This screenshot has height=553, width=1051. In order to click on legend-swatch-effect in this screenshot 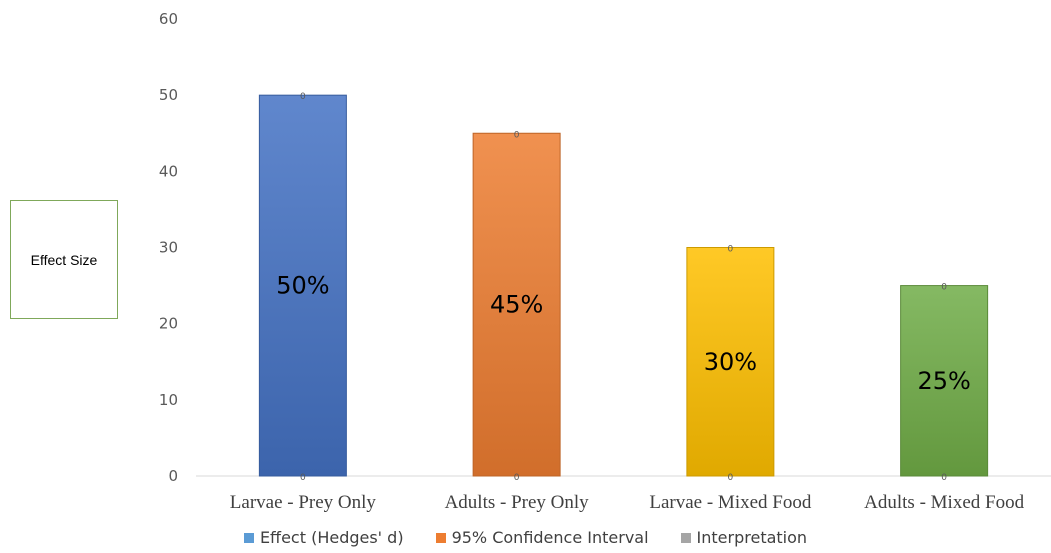, I will do `click(248, 537)`.